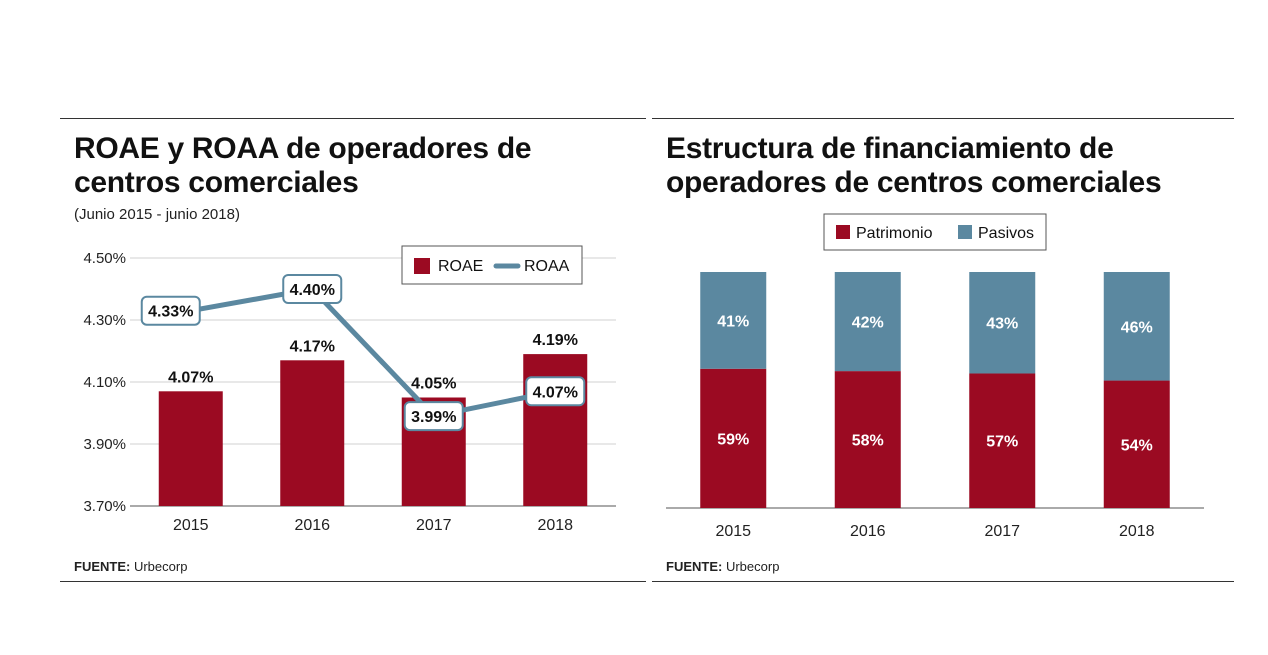  I want to click on legend-label-roaa: ROAA, so click(547, 266).